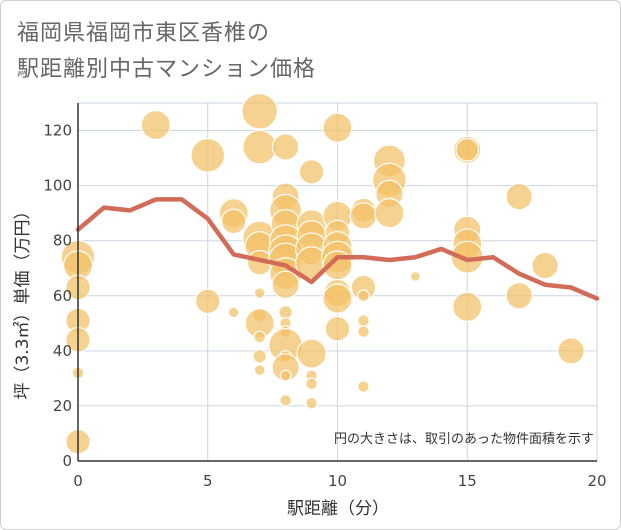 The width and height of the screenshot is (621, 530). I want to click on y-tick-label: 120, so click(57, 131).